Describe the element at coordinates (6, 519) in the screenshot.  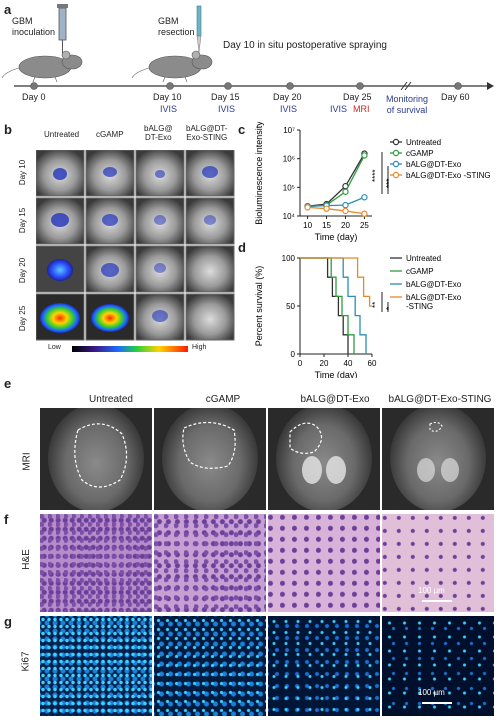
I see `panel-label-f: f` at that location.